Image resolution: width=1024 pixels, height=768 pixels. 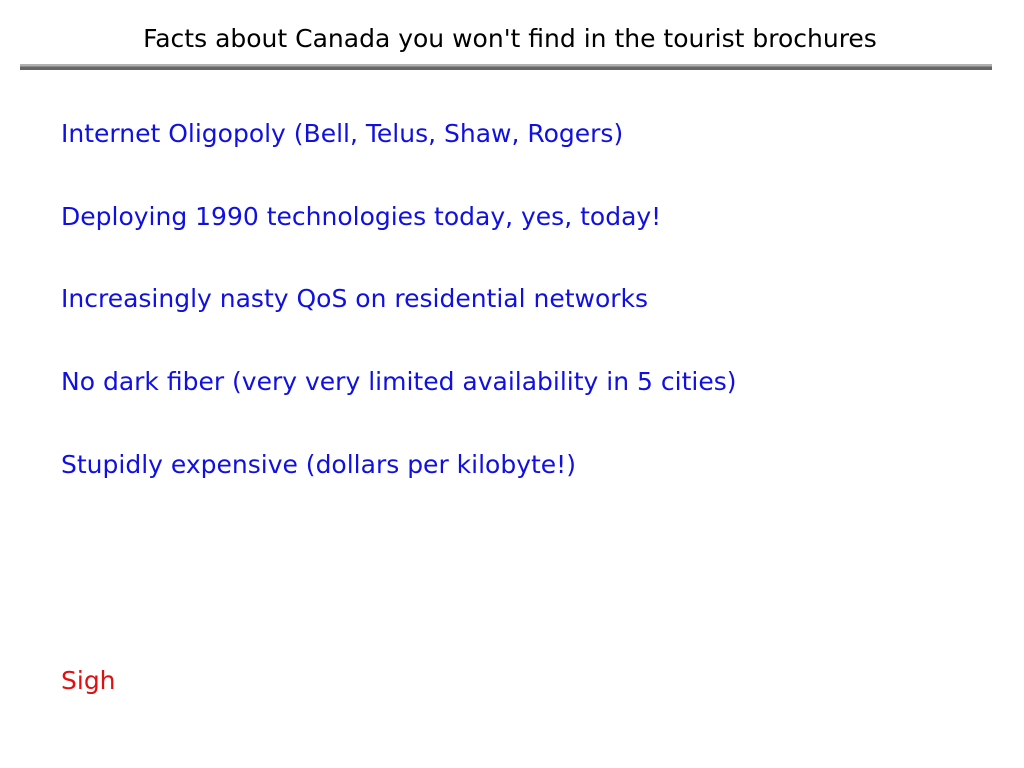 What do you see at coordinates (506, 67) in the screenshot?
I see `title-divider` at bounding box center [506, 67].